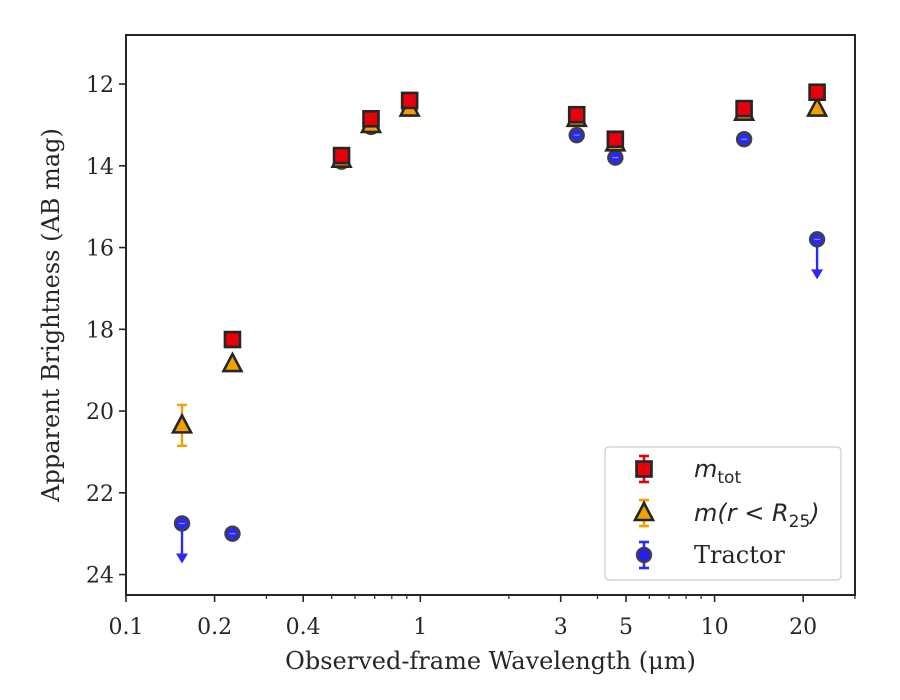  What do you see at coordinates (705, 469) in the screenshot?
I see `legend-label-m-tot-base: m` at bounding box center [705, 469].